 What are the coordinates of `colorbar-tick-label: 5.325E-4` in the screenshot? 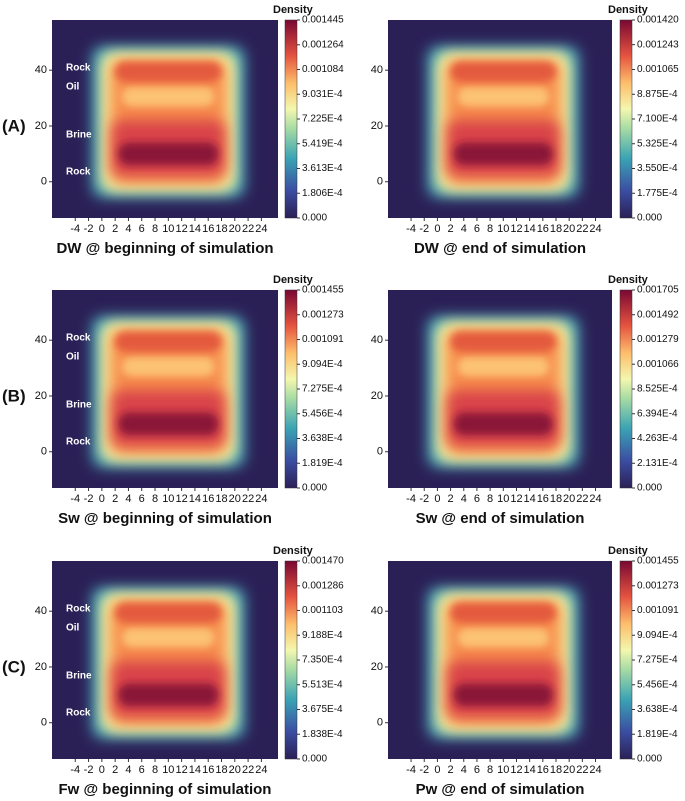 It's located at (657, 143).